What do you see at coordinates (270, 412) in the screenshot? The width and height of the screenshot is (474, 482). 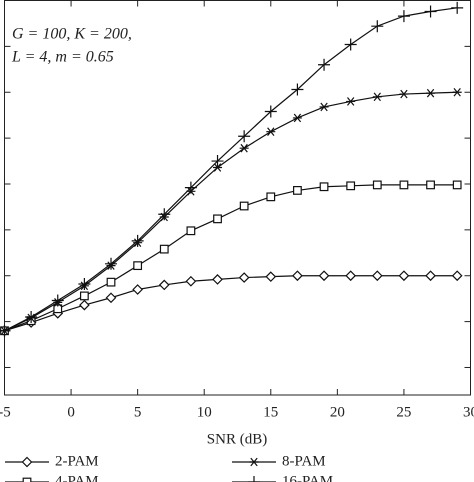 I see `x-tick-label: 15` at bounding box center [270, 412].